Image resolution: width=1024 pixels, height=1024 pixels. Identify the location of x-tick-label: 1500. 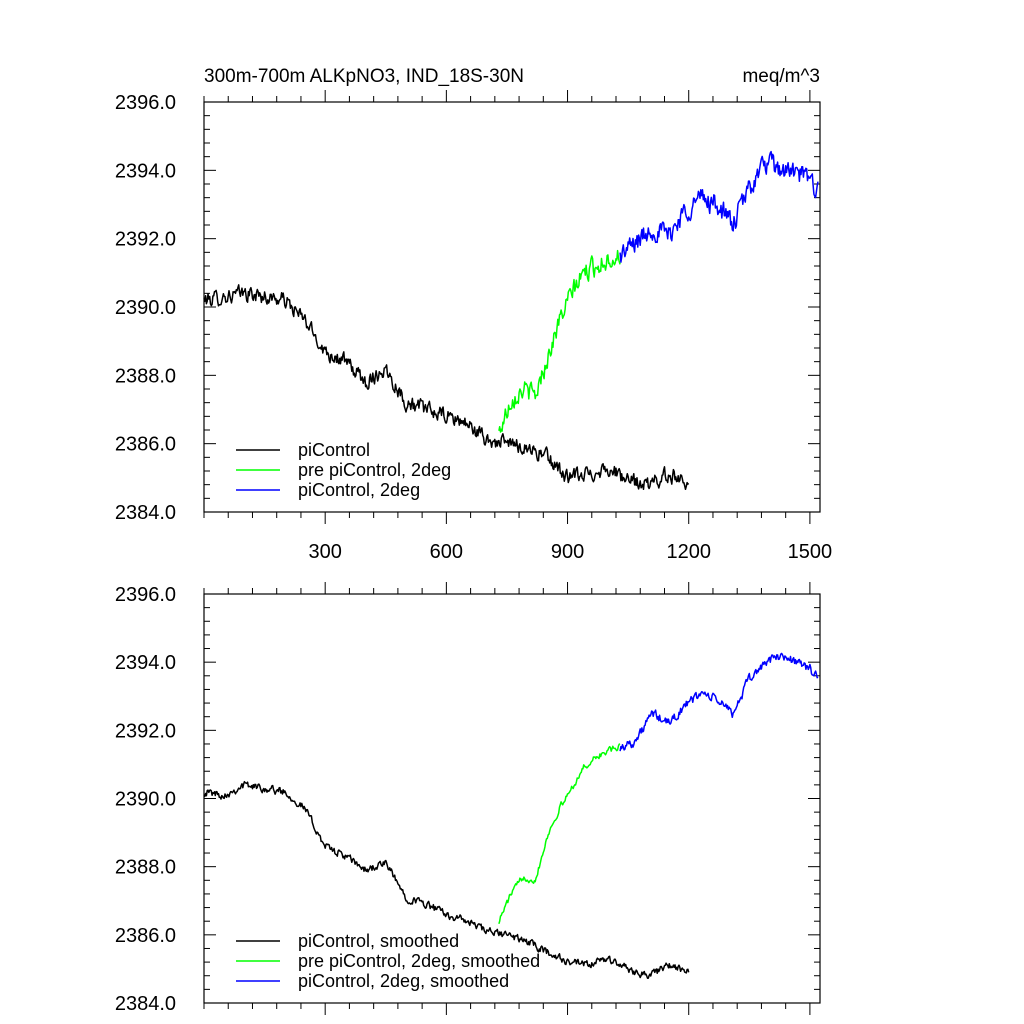
(810, 552).